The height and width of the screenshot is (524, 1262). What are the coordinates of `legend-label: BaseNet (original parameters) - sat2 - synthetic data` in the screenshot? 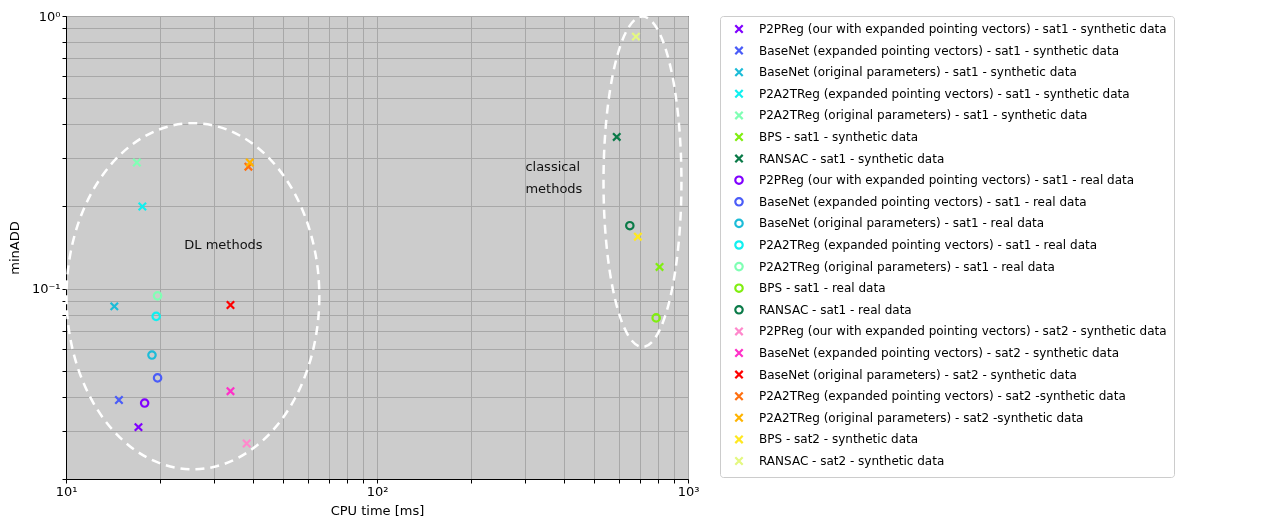 It's located at (918, 374).